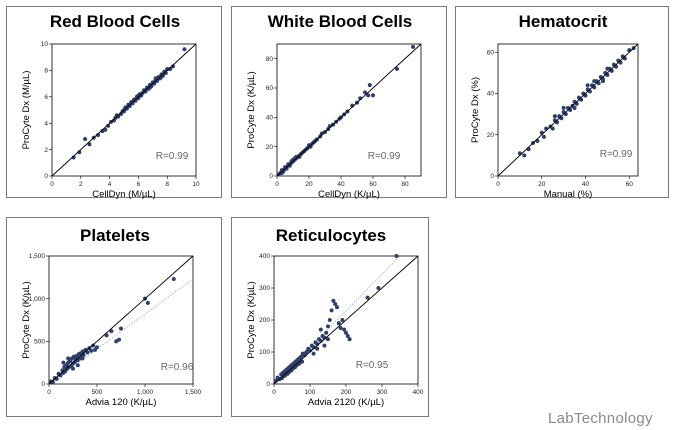 Image resolution: width=674 pixels, height=430 pixels. I want to click on chart-title: Platelets, so click(115, 235).